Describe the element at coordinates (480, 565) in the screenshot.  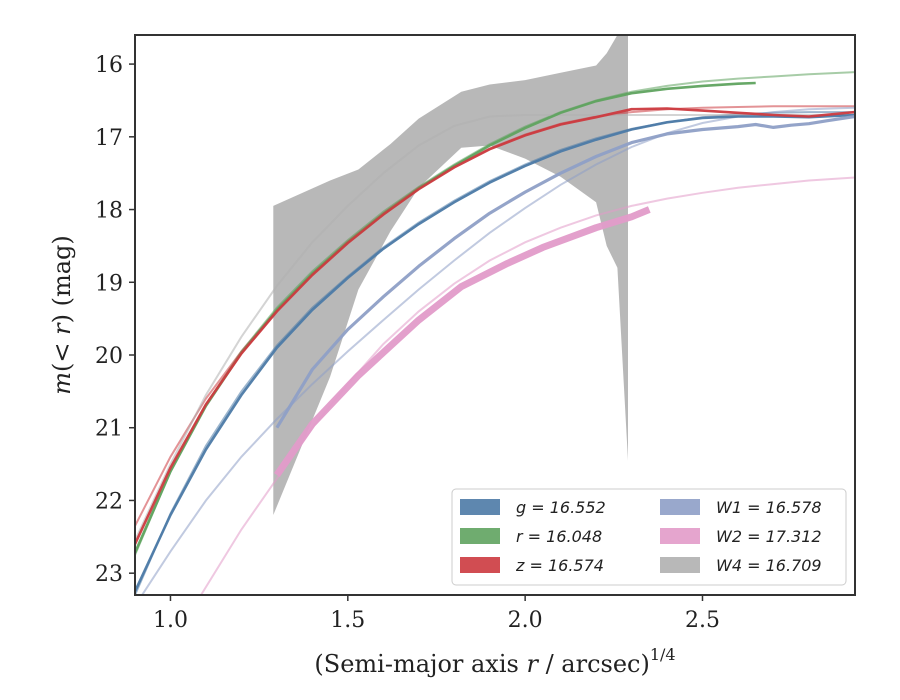
I see `legend-swatch-z` at that location.